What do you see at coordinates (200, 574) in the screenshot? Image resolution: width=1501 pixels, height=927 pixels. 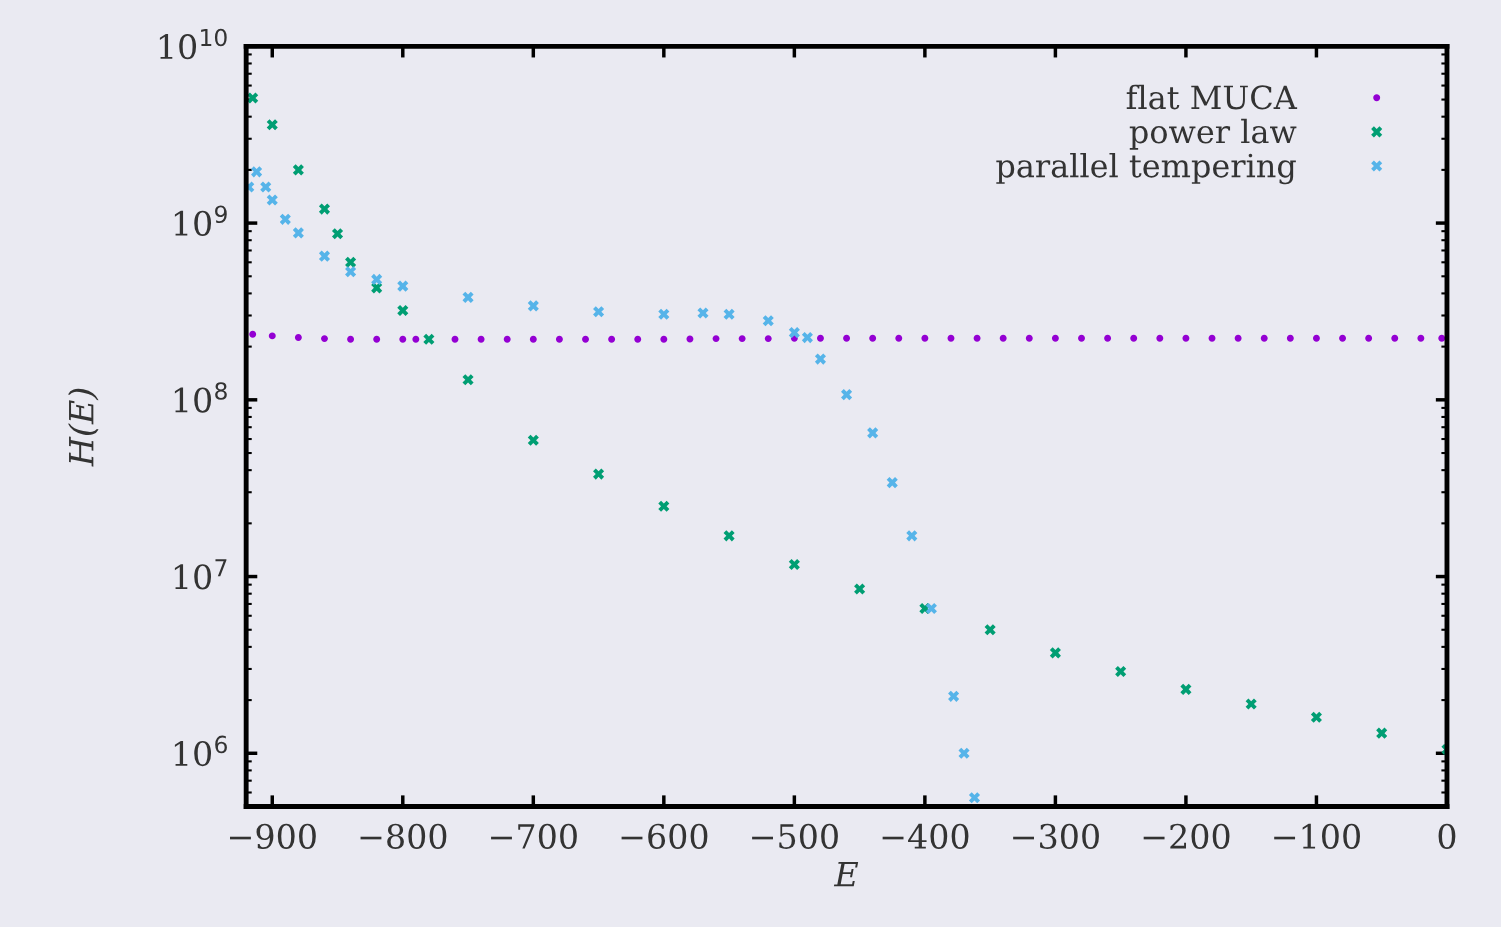 I see `y-tick-label: 10$^{7}$` at bounding box center [200, 574].